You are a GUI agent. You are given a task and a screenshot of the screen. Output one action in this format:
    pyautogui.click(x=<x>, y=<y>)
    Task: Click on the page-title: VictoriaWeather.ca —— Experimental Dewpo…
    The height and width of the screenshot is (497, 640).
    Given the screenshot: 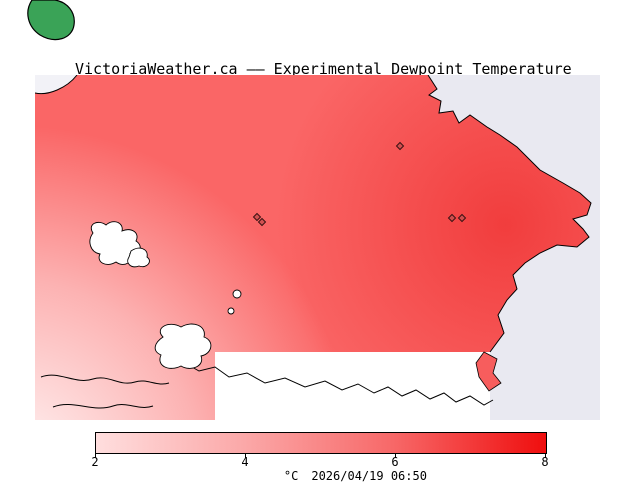 What is the action you would take?
    pyautogui.click(x=323, y=69)
    